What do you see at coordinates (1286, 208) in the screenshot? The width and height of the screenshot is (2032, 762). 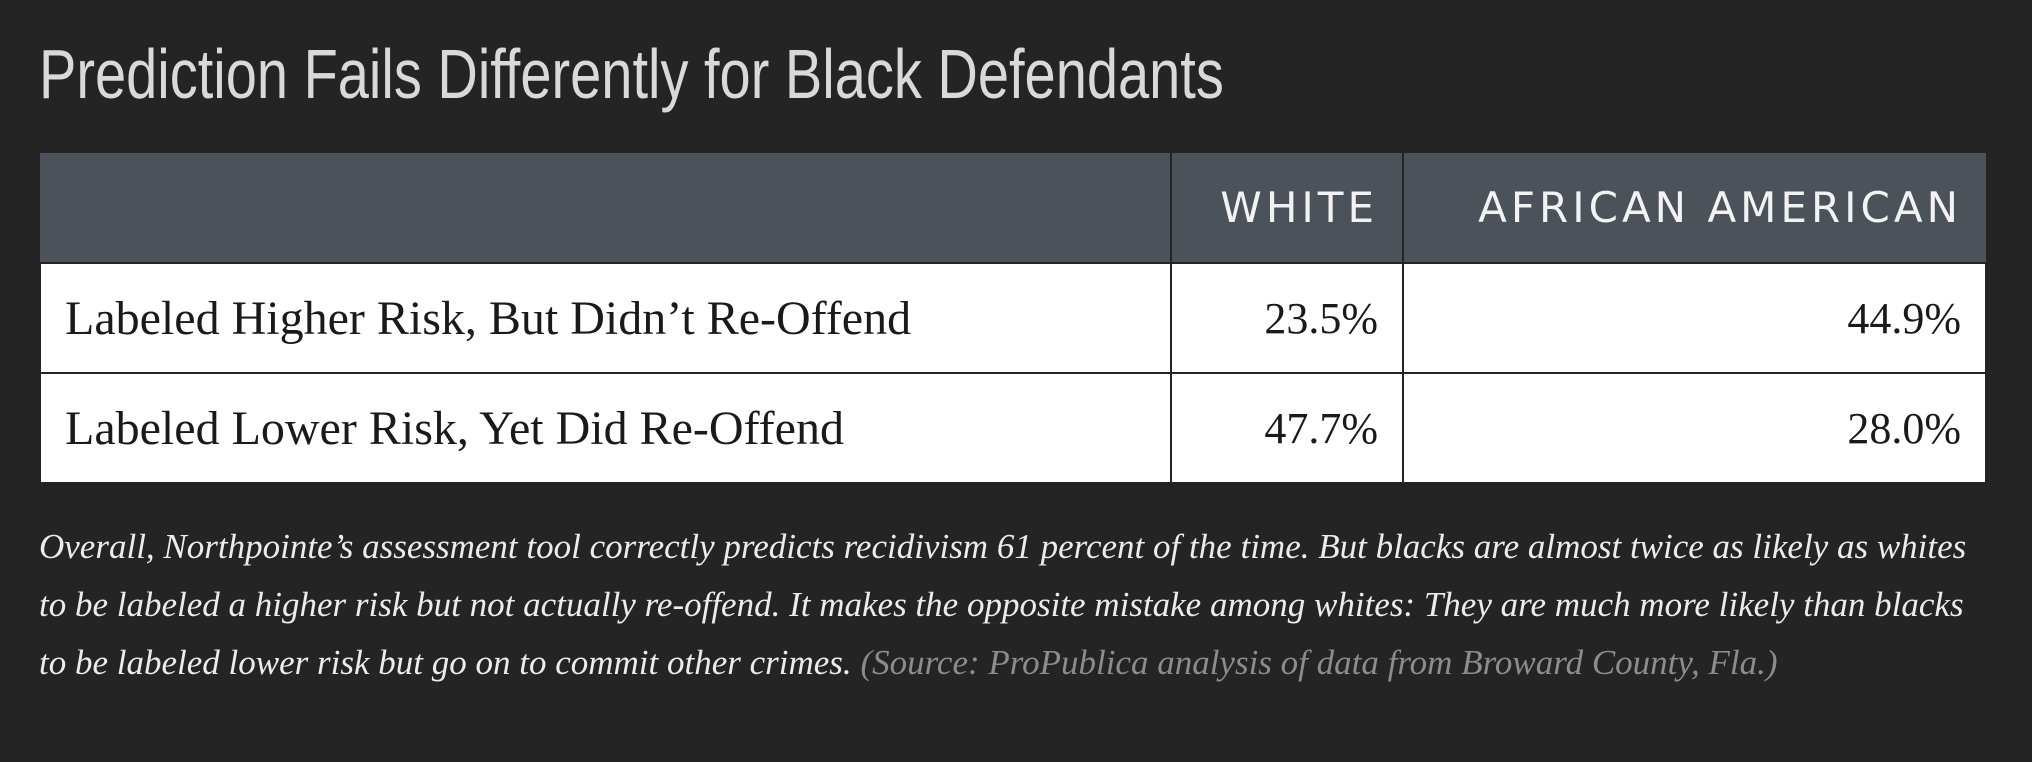 I see `header-cell: WHITE` at bounding box center [1286, 208].